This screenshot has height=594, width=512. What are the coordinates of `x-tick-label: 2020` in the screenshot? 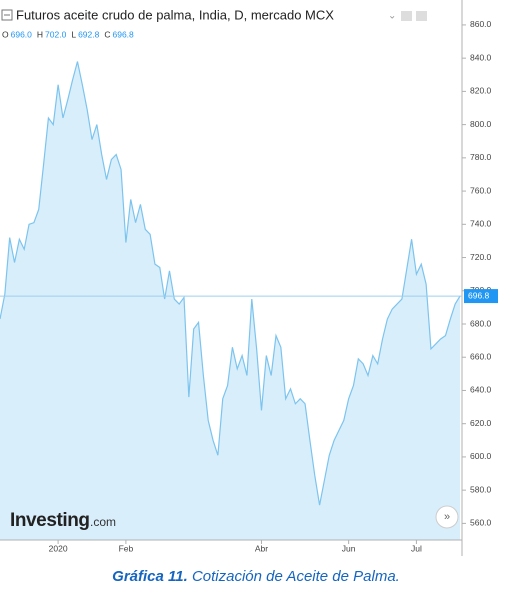 It's located at (58, 548).